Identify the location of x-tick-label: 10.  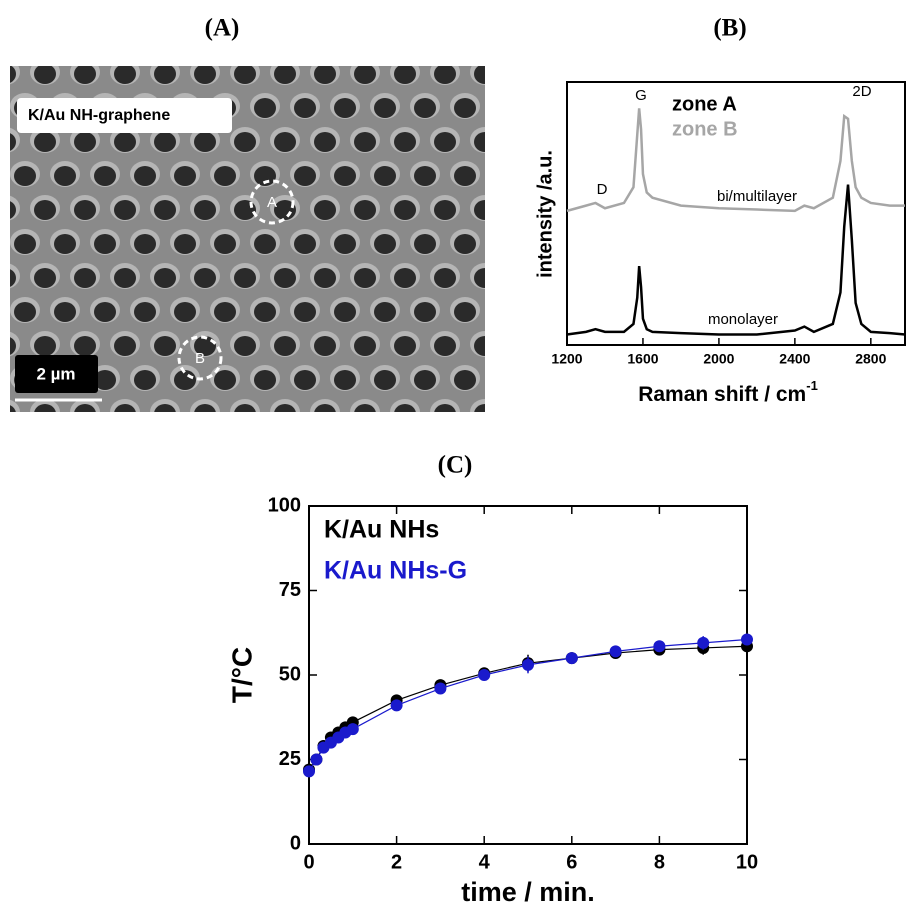
(747, 862).